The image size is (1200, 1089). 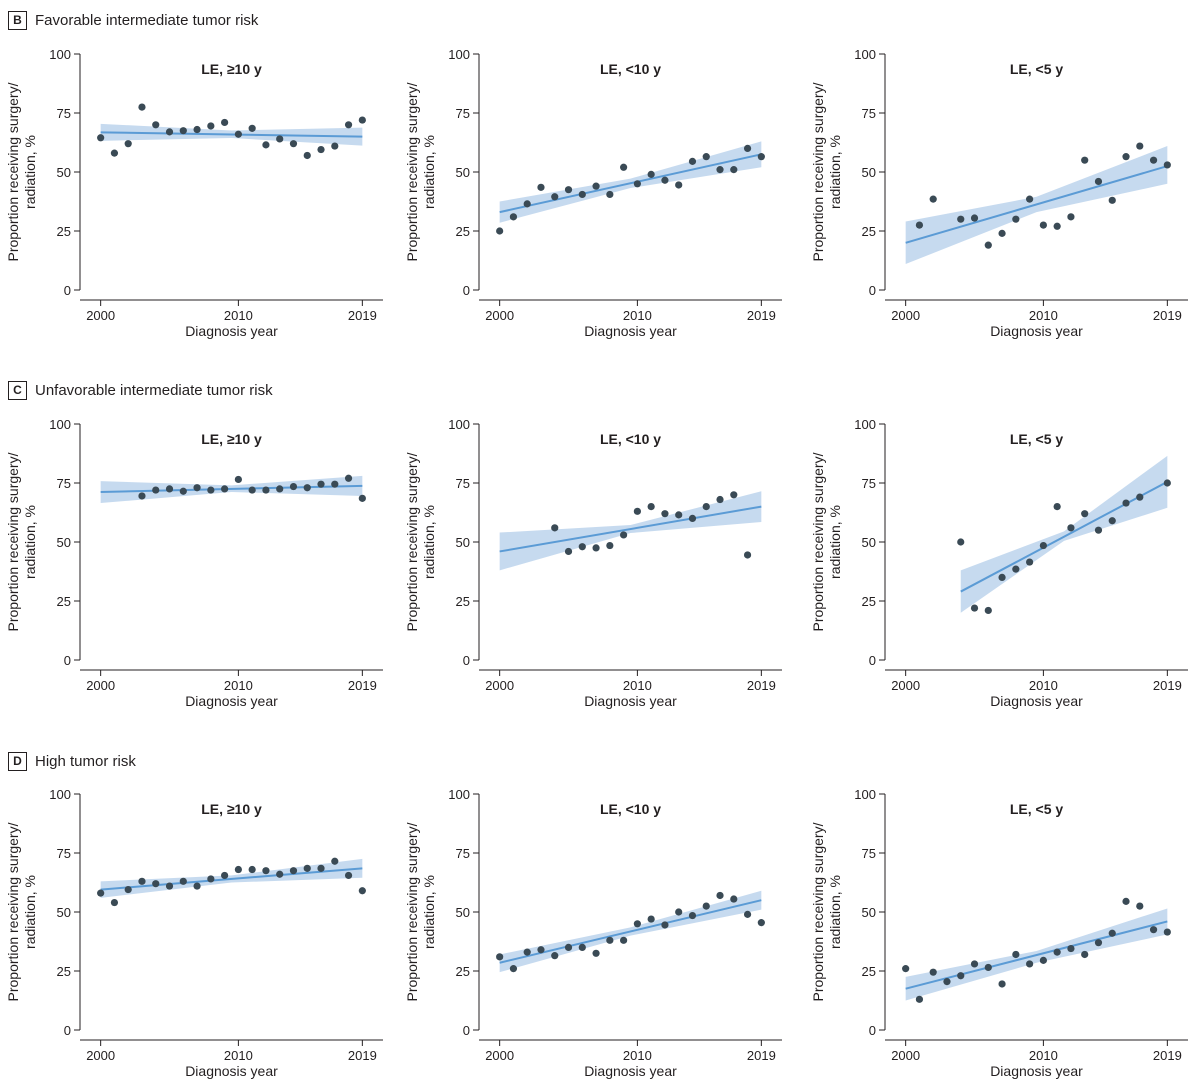 What do you see at coordinates (630, 69) in the screenshot?
I see `panel-title: LE, <10 y` at bounding box center [630, 69].